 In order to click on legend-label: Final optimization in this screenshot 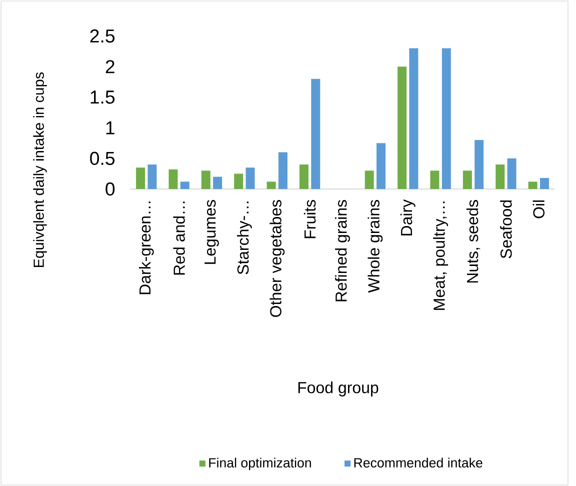, I will do `click(260, 464)`.